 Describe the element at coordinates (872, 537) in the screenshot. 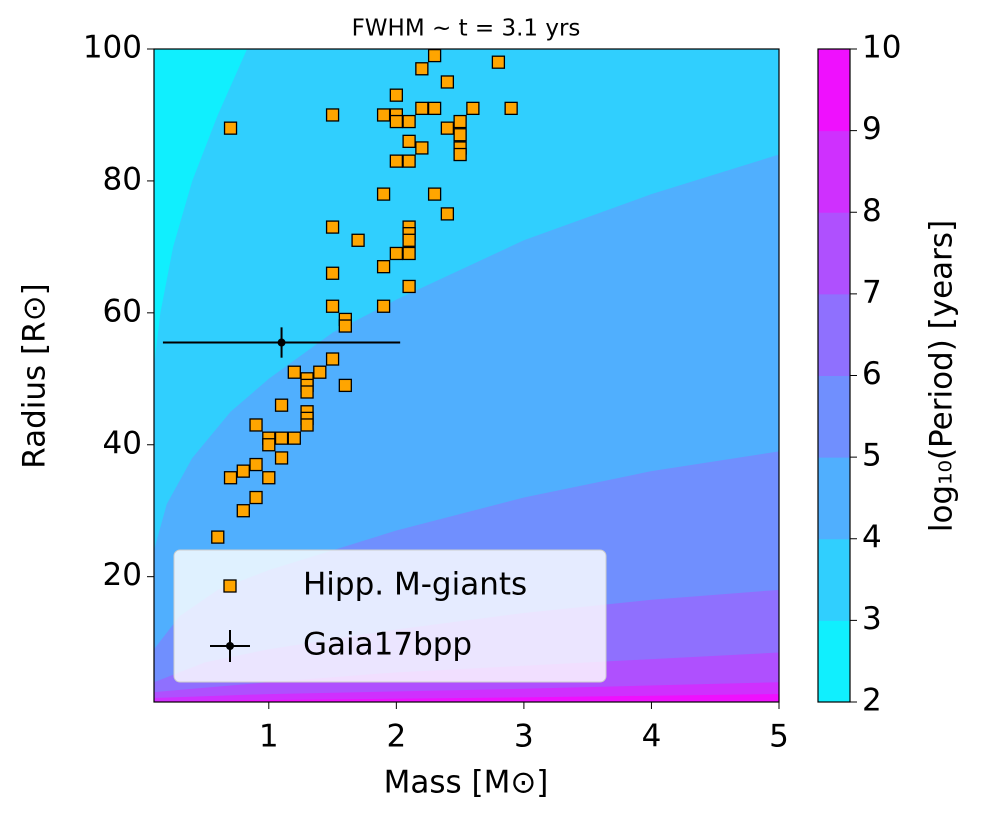

I see `colorbar-tick-label: 4` at that location.